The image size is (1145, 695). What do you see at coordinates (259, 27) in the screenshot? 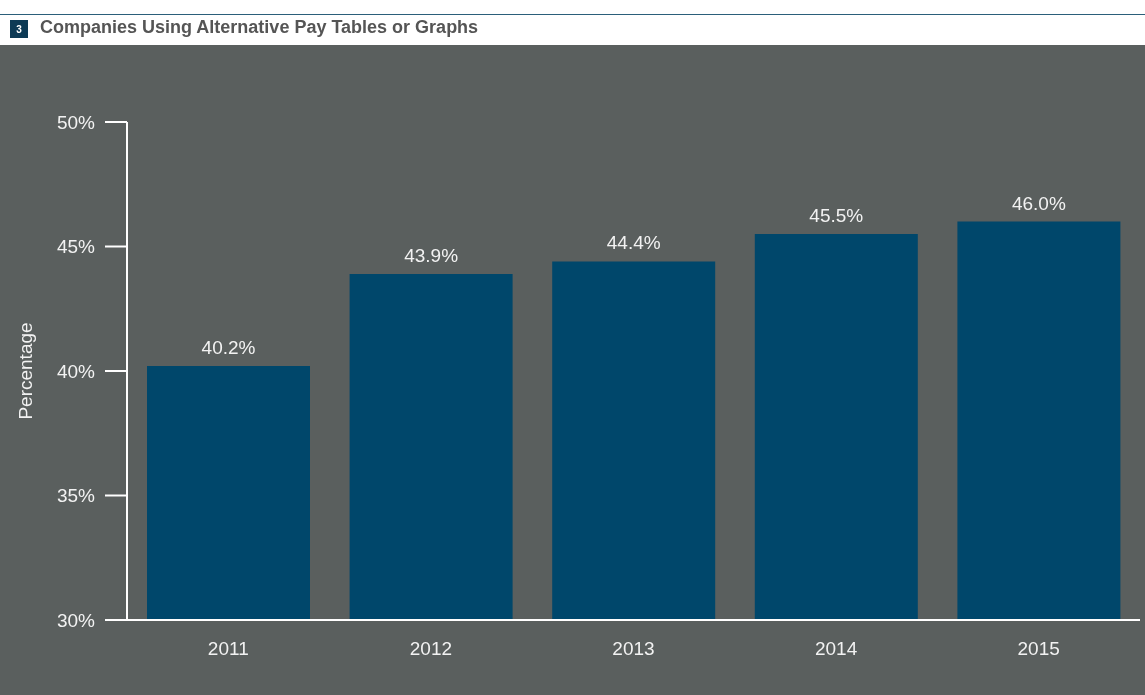
I see `chart-title: Companies Using Alternative Pay Tables or Graphs` at bounding box center [259, 27].